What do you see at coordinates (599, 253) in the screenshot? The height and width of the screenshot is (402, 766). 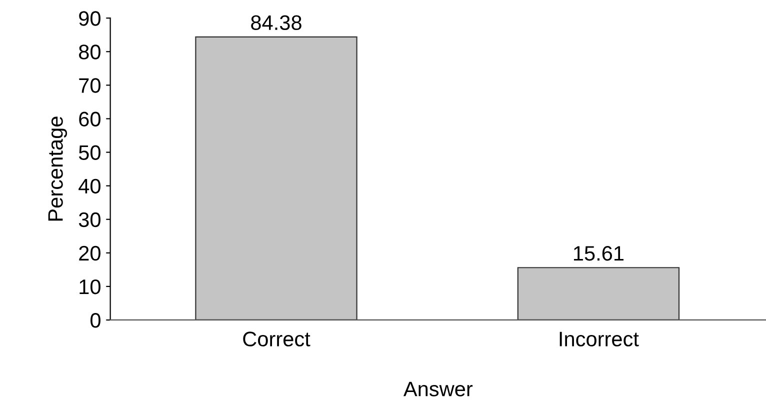 I see `data-label: 15.61` at bounding box center [599, 253].